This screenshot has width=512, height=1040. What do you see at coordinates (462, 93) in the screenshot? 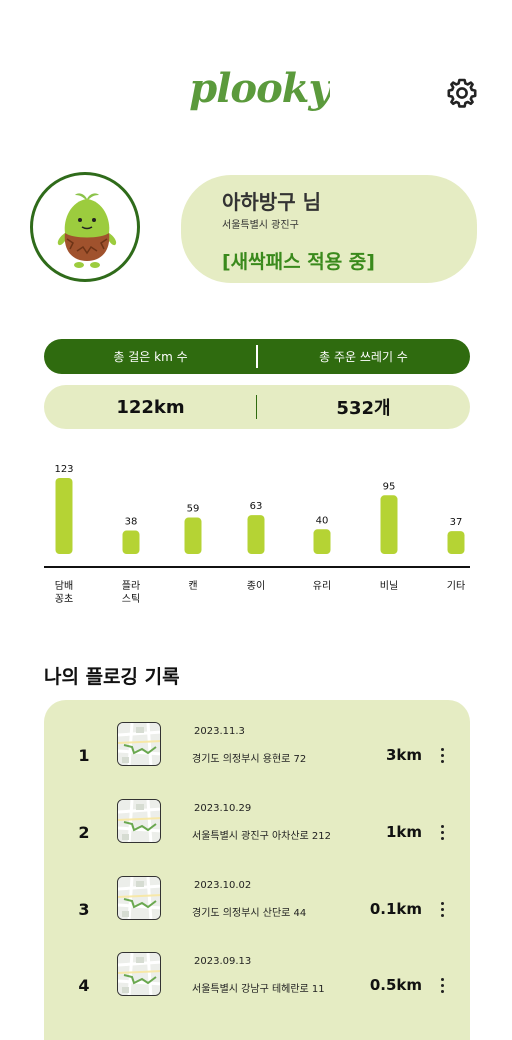
I see `gear-icon` at bounding box center [462, 93].